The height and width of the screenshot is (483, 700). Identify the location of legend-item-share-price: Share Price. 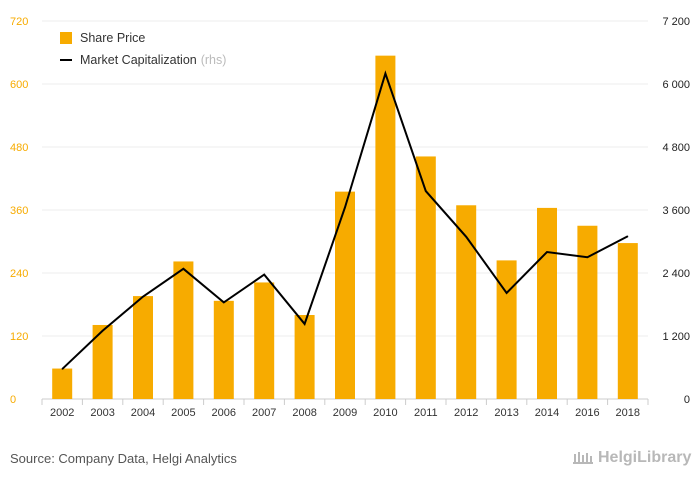
(143, 38).